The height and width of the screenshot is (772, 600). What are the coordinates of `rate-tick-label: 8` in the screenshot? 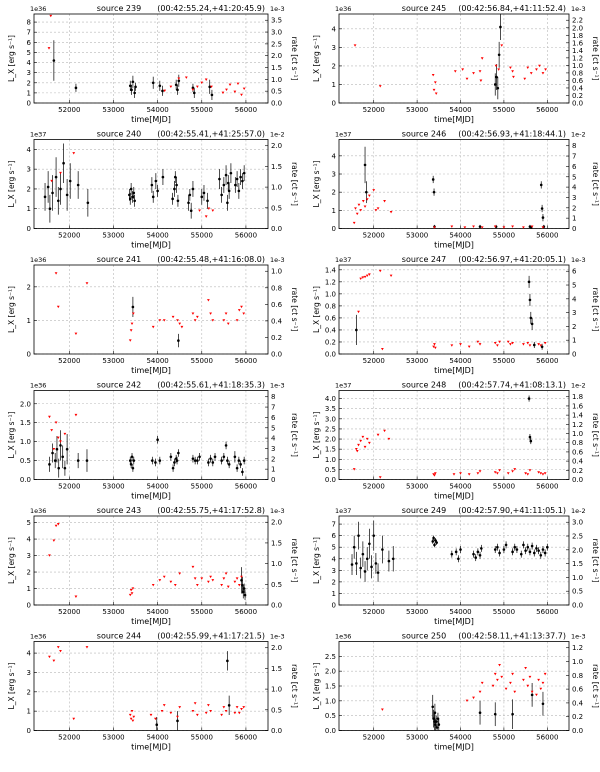 It's located at (574, 146).